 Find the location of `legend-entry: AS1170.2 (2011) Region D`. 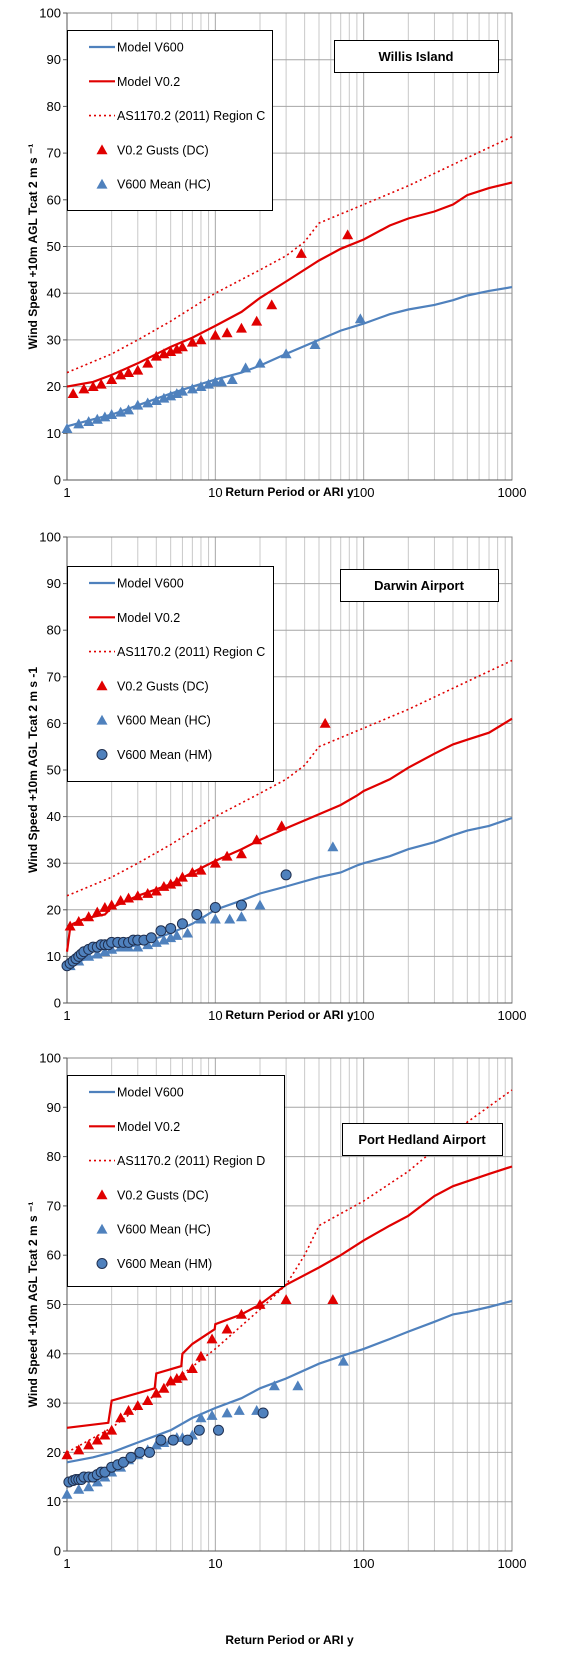

legend-entry: AS1170.2 (2011) Region D is located at coordinates (191, 1161).